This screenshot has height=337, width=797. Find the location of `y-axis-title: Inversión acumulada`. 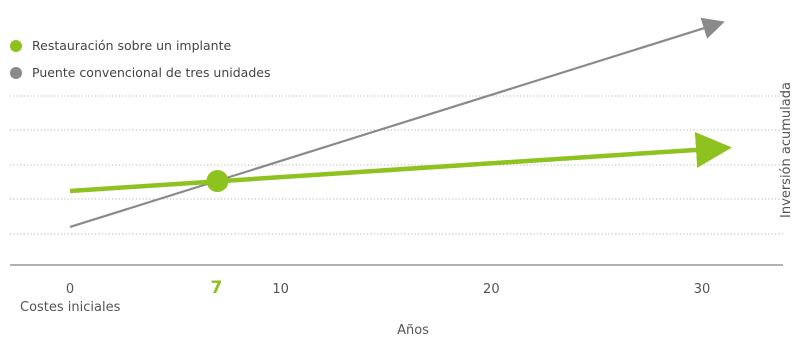

y-axis-title: Inversión acumulada is located at coordinates (786, 150).